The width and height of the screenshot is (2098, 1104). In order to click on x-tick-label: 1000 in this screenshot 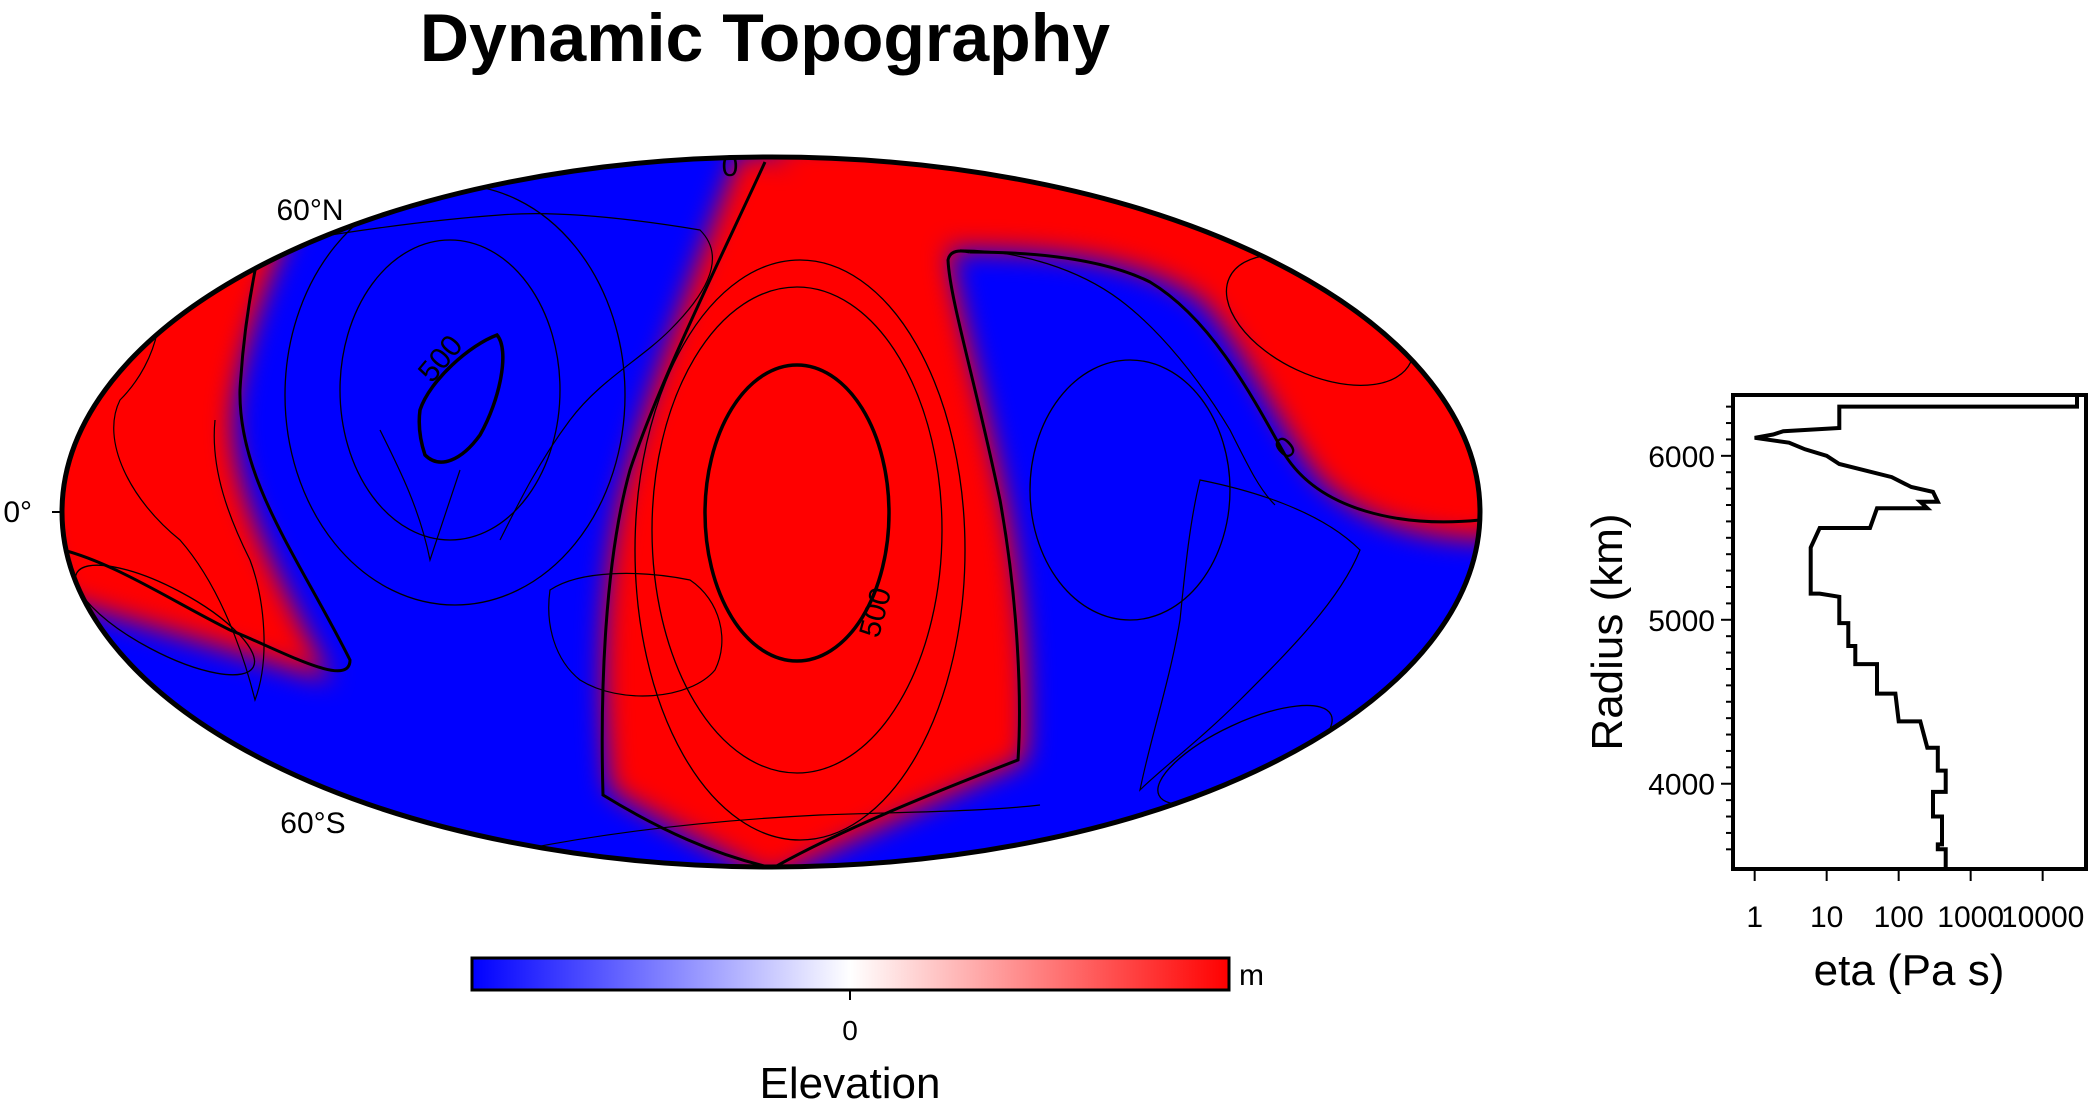, I will do `click(1970, 917)`.